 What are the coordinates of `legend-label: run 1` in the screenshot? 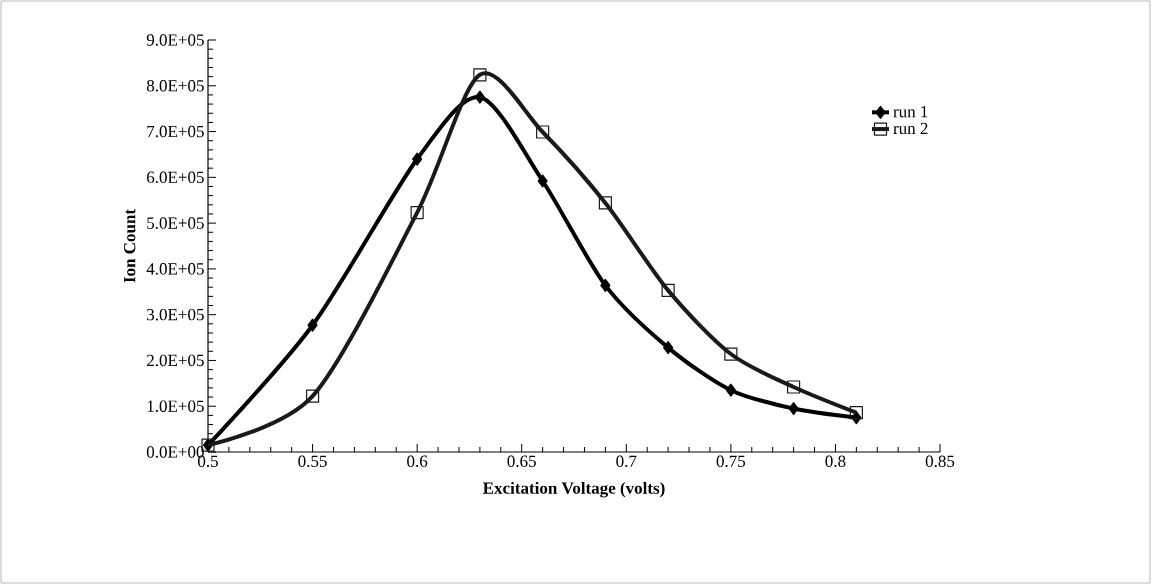 It's located at (910, 111).